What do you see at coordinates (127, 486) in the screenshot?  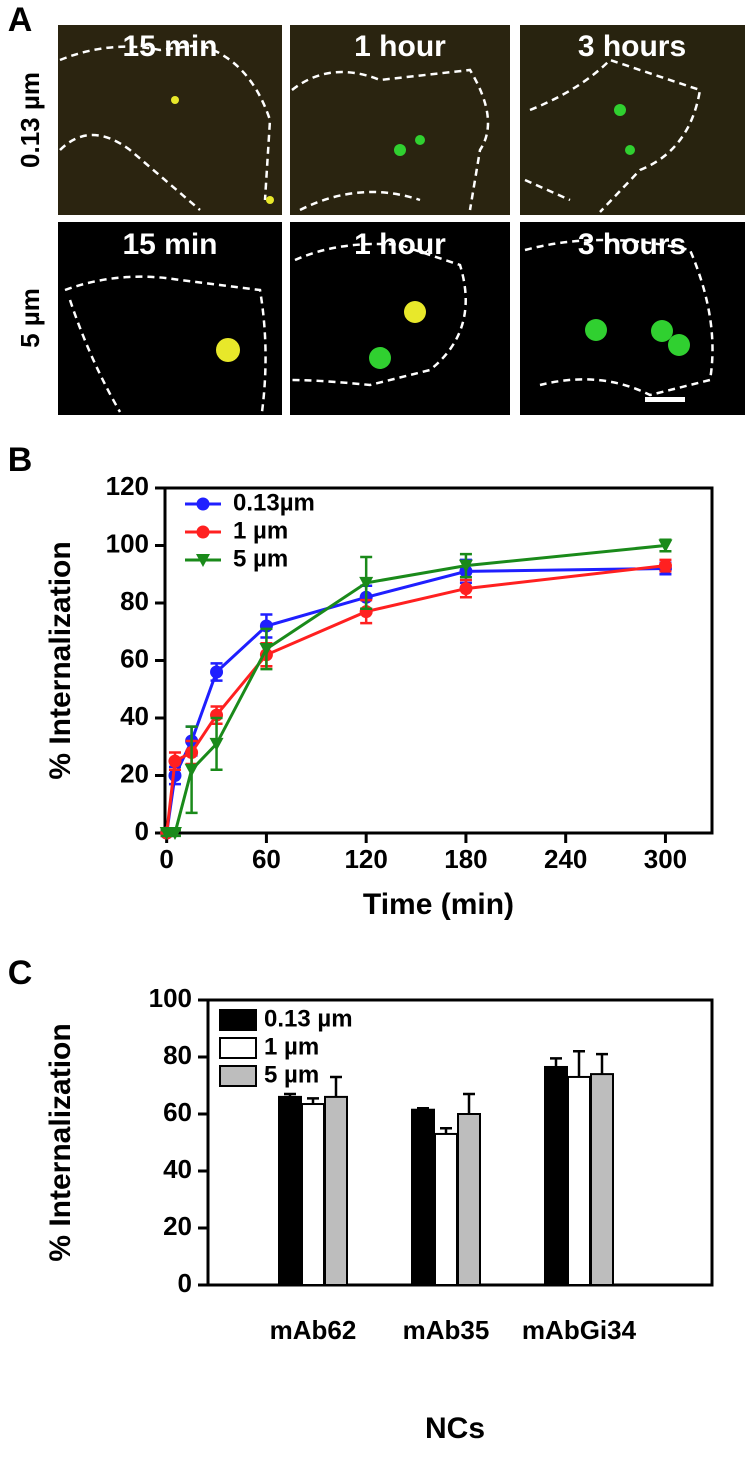 I see `y-tick-label: 120` at bounding box center [127, 486].